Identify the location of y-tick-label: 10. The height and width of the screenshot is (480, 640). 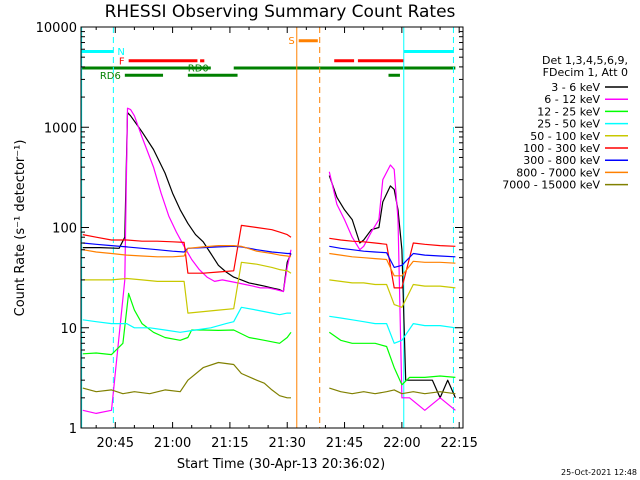
(68, 329).